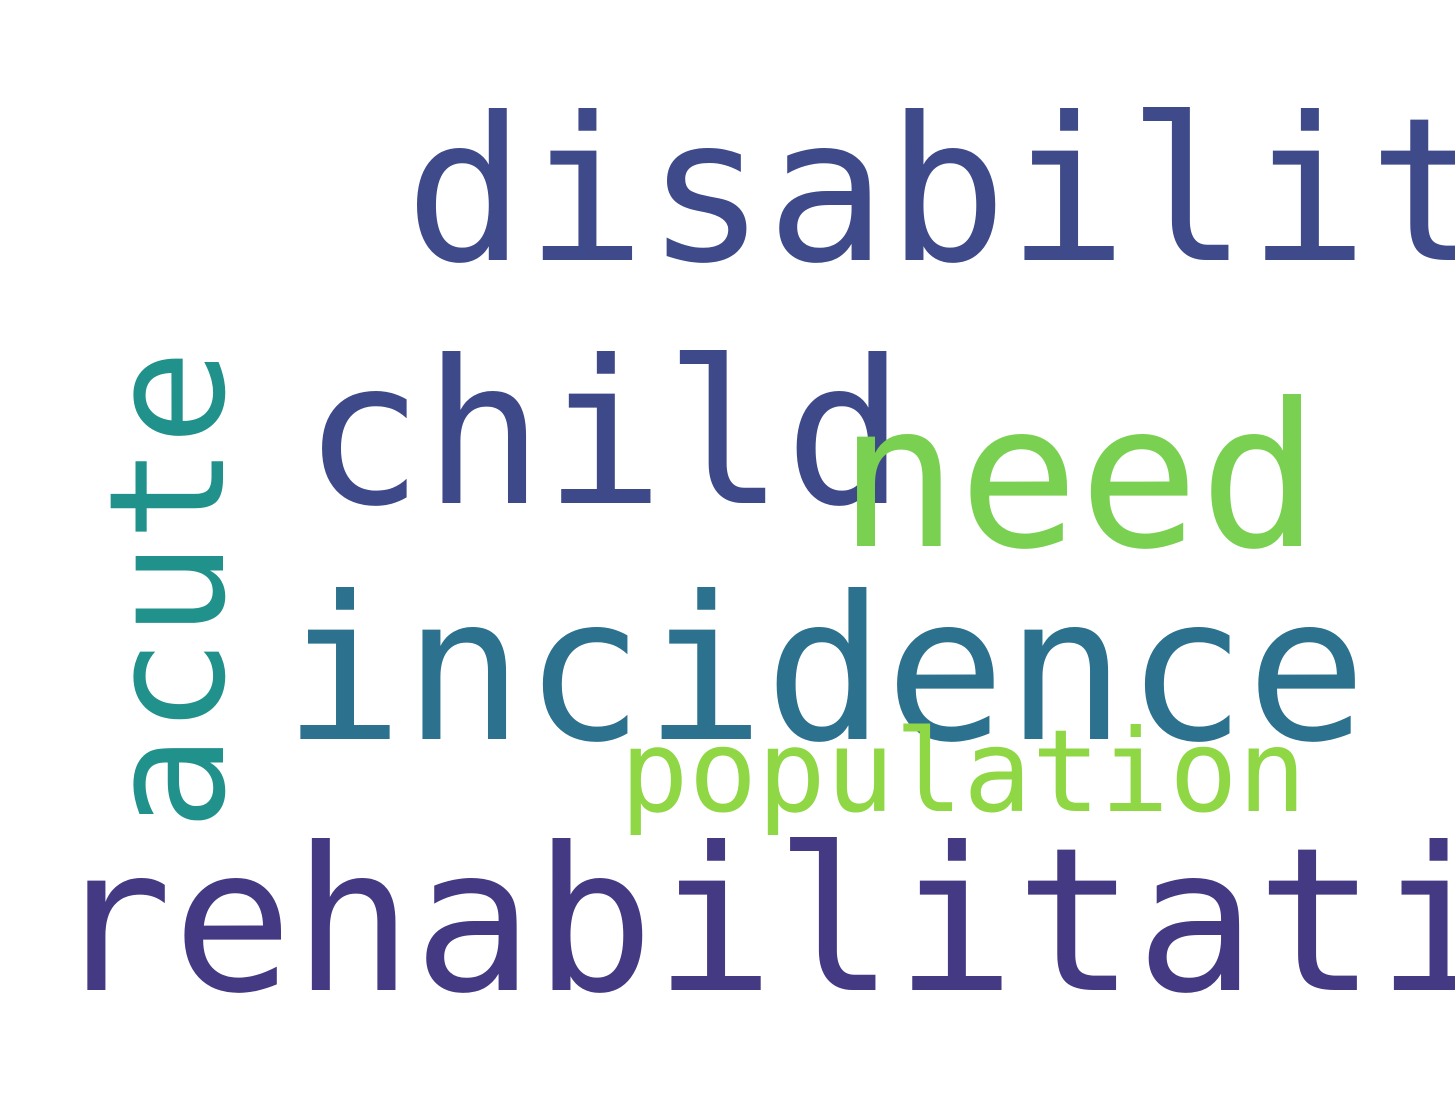  I want to click on word-acute: acute, so click(167, 590).